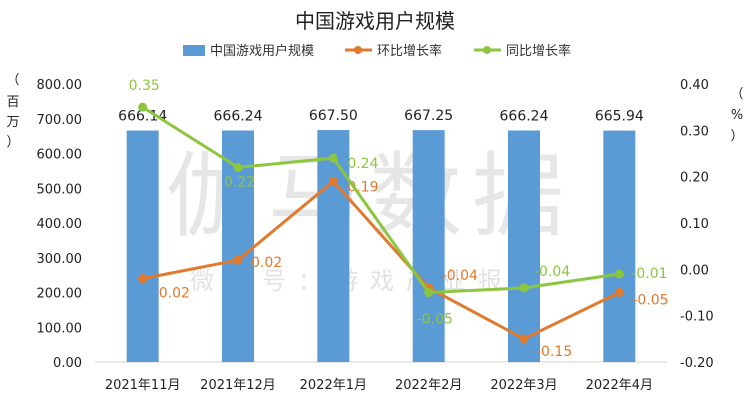 Image resolution: width=750 pixels, height=407 pixels. Describe the element at coordinates (333, 385) in the screenshot. I see `x-axis-tick-label: 2022年1月` at that location.